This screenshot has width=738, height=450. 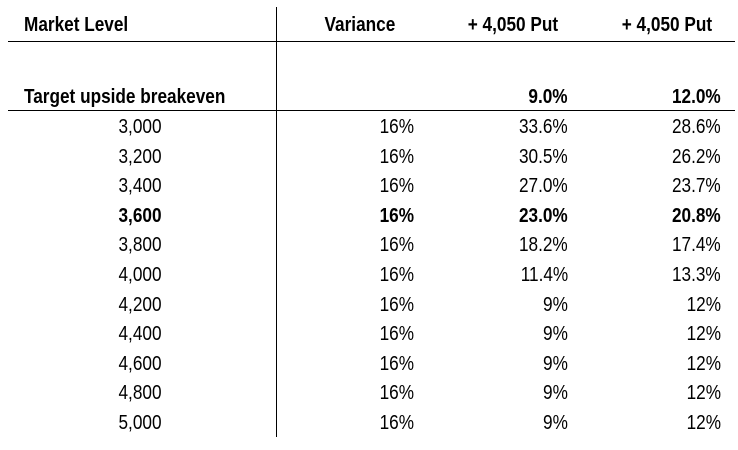 What do you see at coordinates (140, 393) in the screenshot?
I see `row-market-level: 4,800` at bounding box center [140, 393].